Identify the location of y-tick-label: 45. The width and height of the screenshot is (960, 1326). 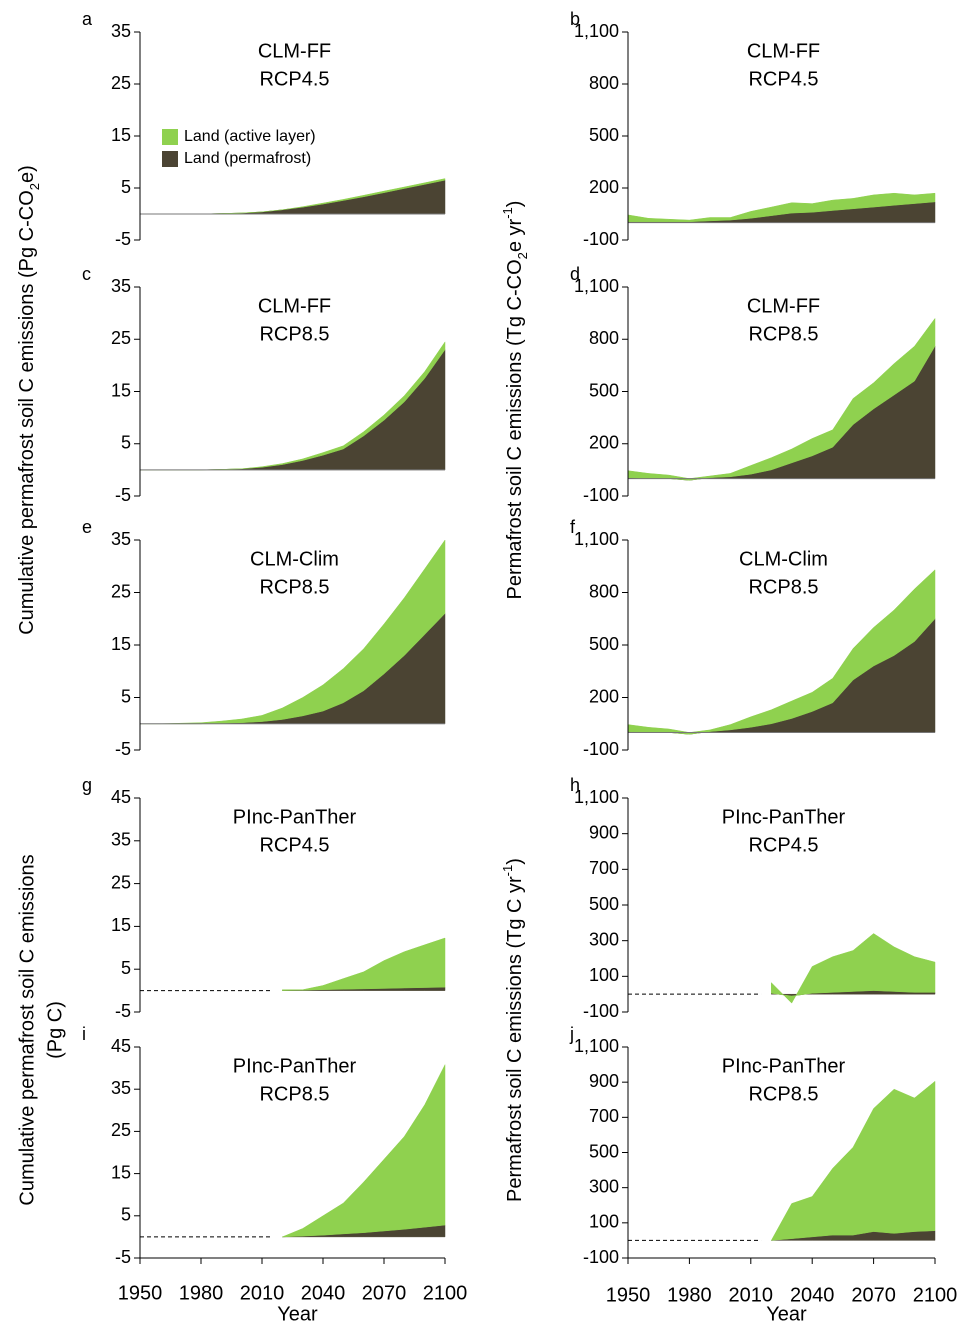
(121, 1046).